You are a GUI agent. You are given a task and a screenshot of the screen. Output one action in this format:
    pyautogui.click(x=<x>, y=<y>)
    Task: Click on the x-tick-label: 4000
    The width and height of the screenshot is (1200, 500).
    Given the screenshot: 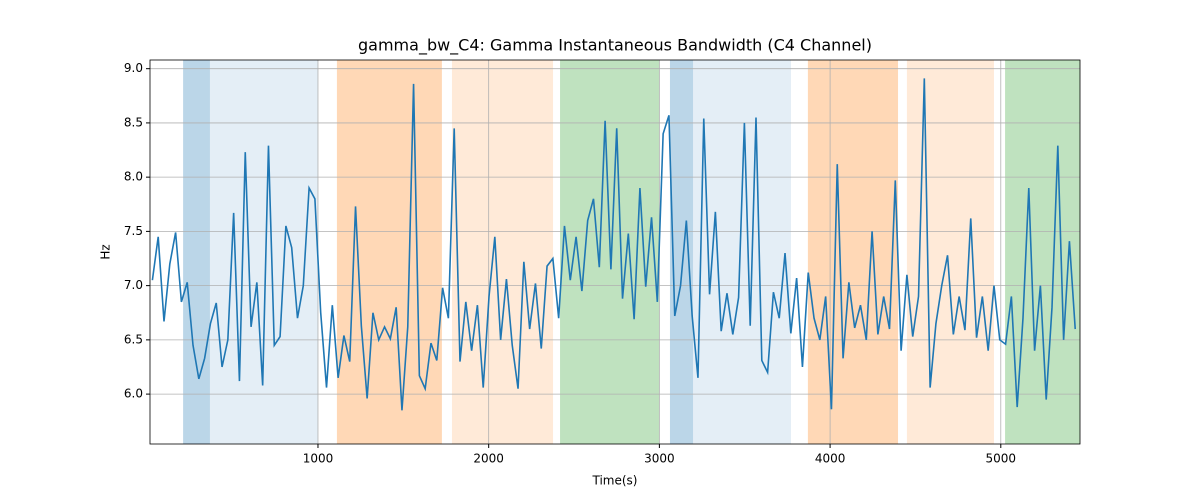 What is the action you would take?
    pyautogui.click(x=830, y=459)
    